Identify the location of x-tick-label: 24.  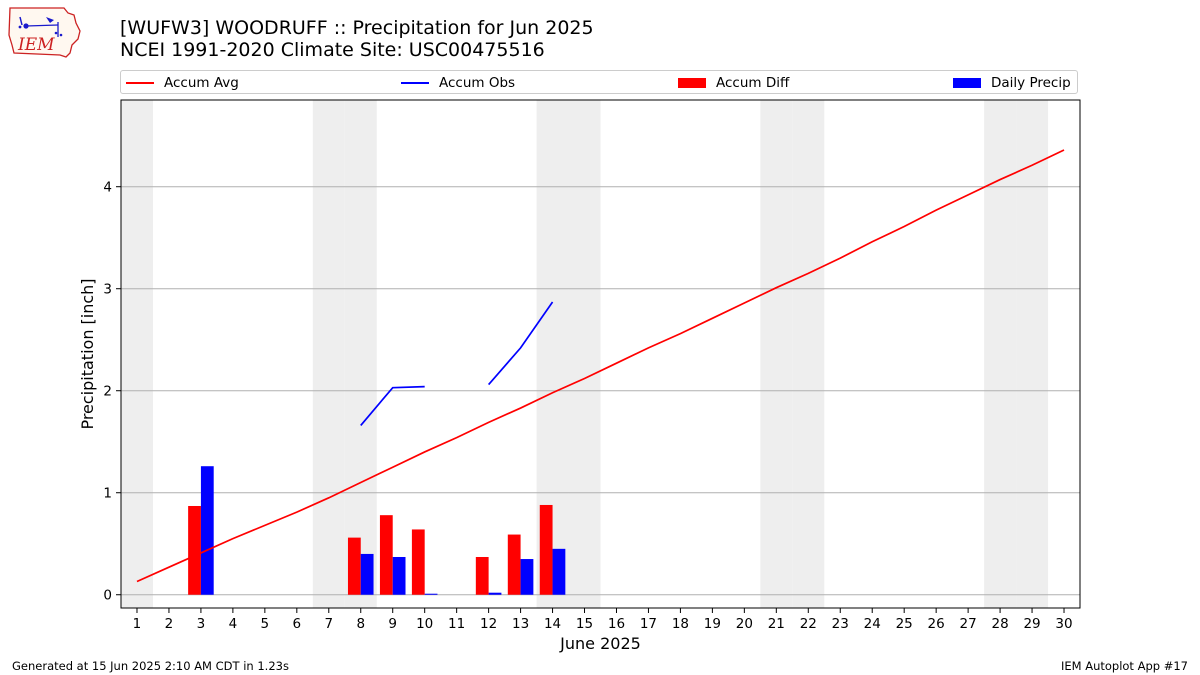
(872, 624).